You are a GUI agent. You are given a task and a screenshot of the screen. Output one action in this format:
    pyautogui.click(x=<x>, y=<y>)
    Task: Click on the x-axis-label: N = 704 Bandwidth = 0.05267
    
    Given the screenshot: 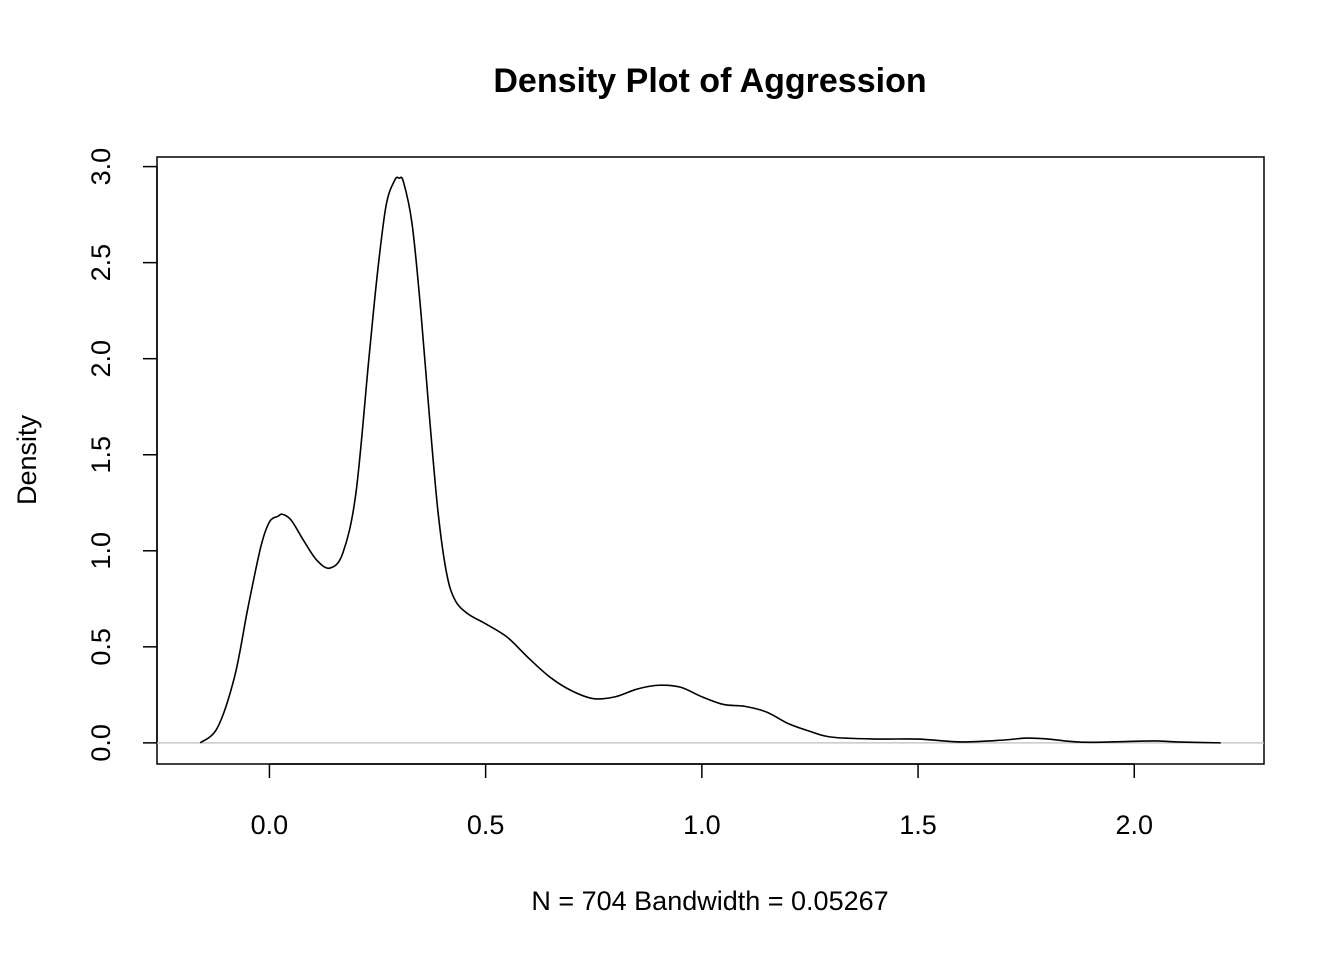 What is the action you would take?
    pyautogui.click(x=709, y=901)
    